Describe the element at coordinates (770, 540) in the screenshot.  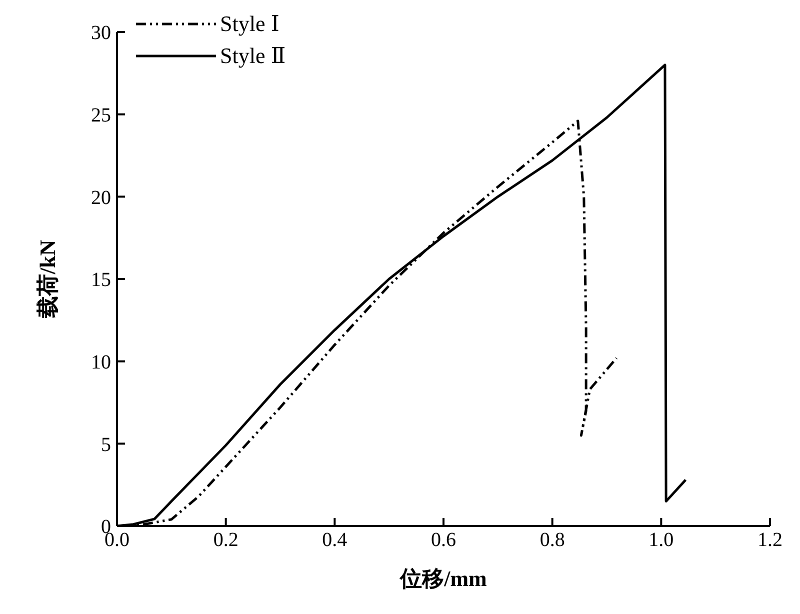
I see `x-tick-label: 1.2` at that location.